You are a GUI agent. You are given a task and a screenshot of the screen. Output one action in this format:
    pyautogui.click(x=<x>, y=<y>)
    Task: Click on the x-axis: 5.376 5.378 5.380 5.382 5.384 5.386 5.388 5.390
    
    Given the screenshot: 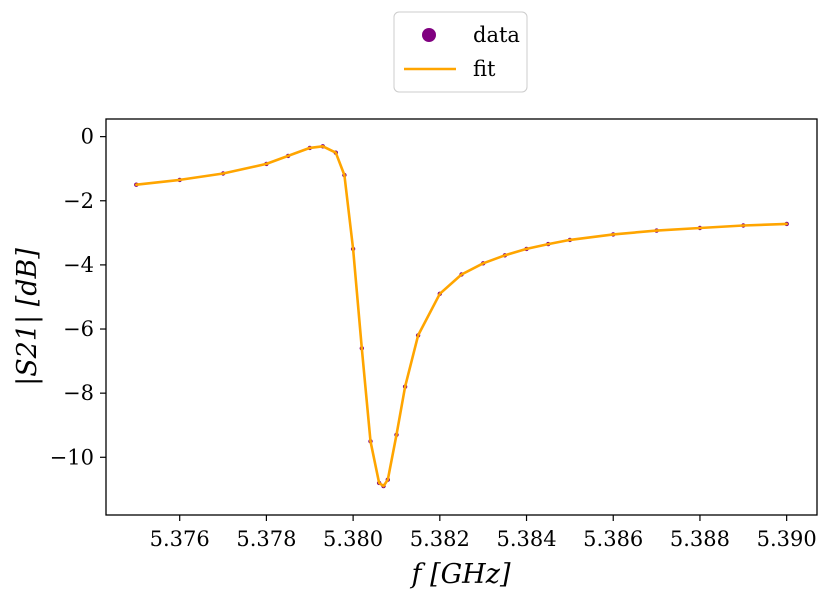 What is the action you would take?
    pyautogui.click(x=483, y=533)
    